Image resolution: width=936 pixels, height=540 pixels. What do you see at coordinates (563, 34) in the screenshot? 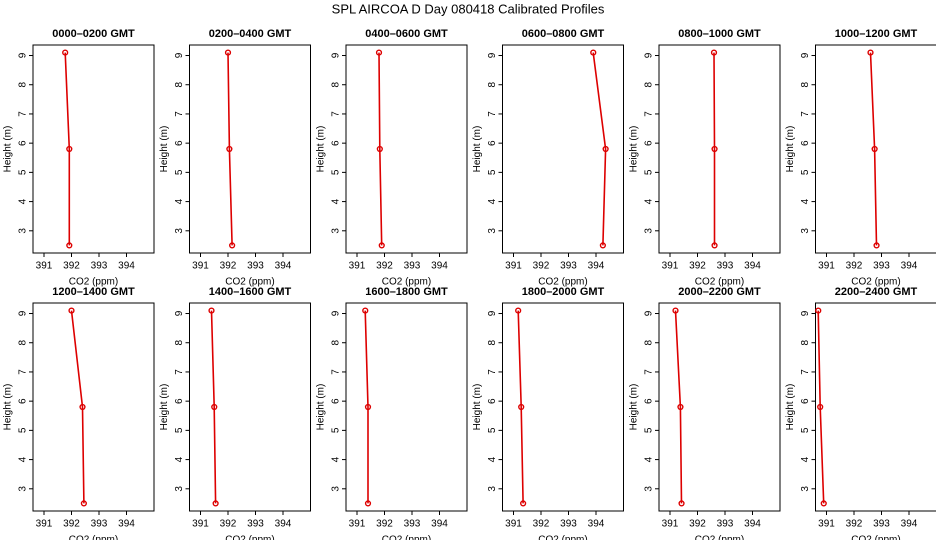
I see `panel-title: 0600–0800 GMT` at bounding box center [563, 34].